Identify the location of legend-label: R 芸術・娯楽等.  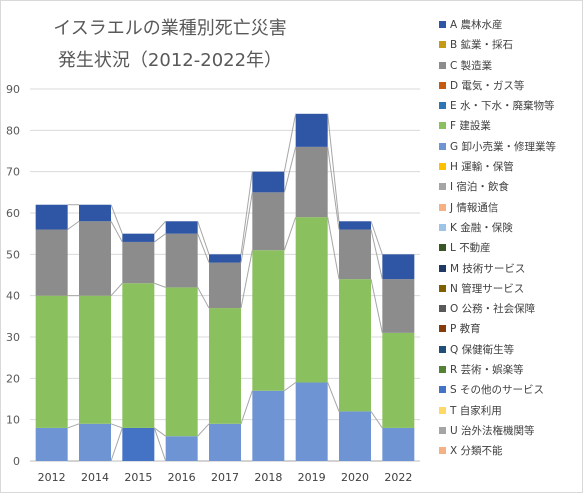
(487, 370).